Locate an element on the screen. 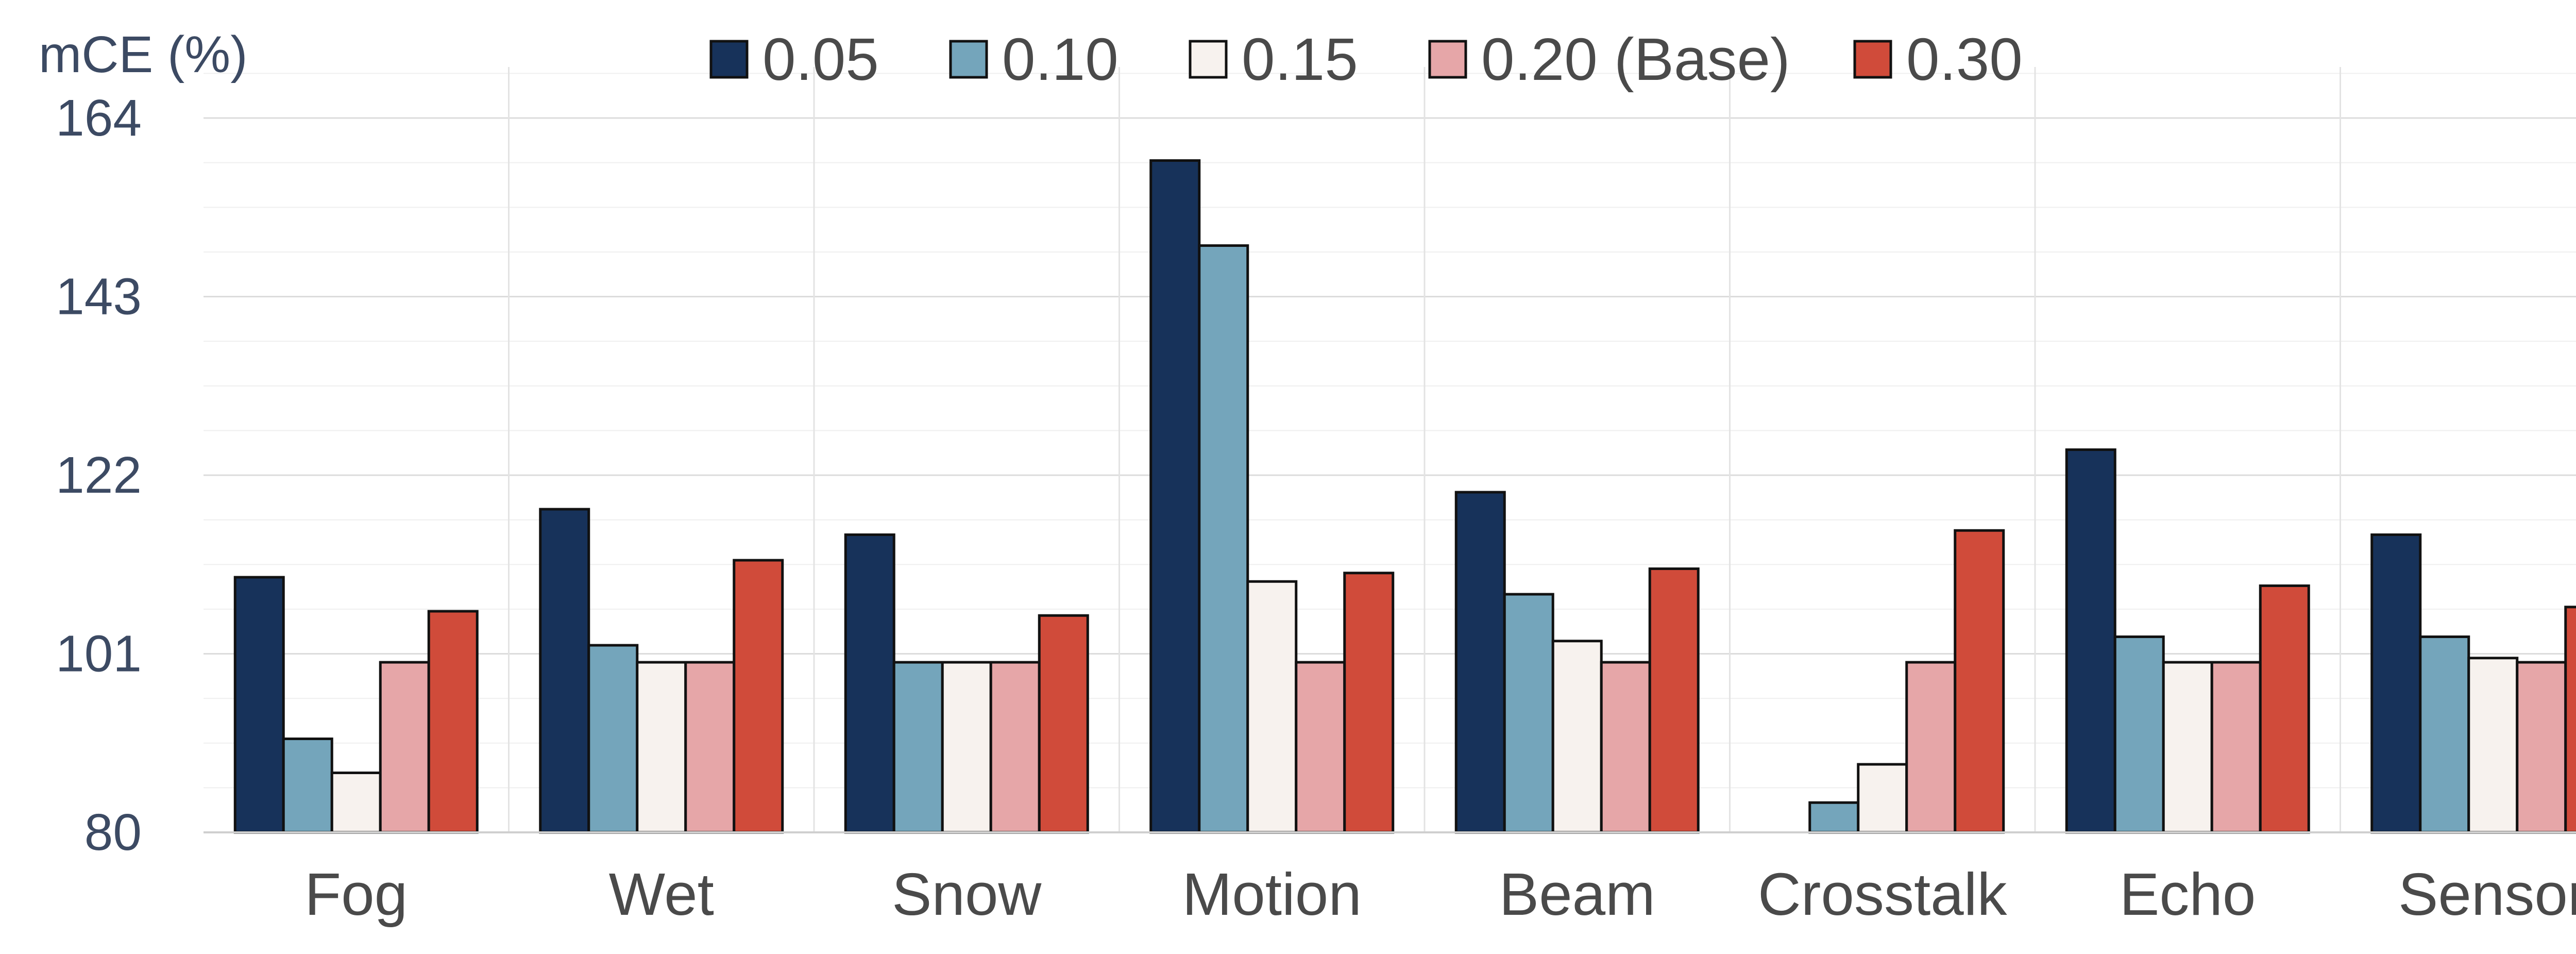 This screenshot has height=954, width=2576. y-tick-label: 122 is located at coordinates (99, 475).